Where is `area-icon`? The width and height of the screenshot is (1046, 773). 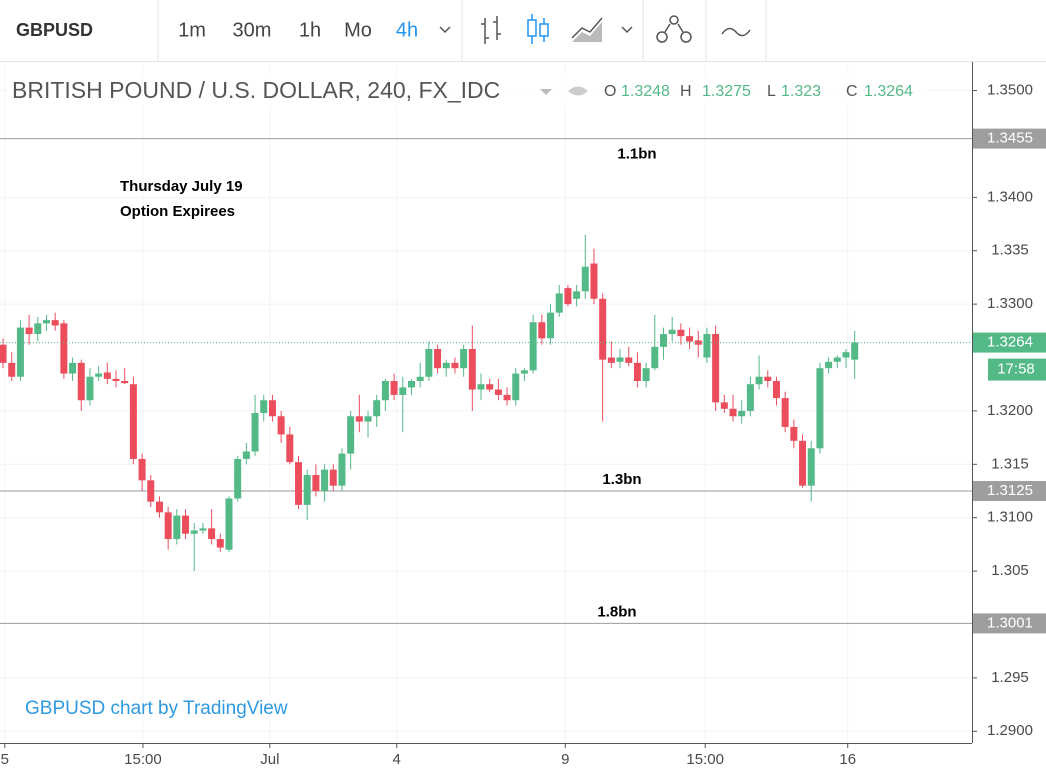 area-icon is located at coordinates (587, 29).